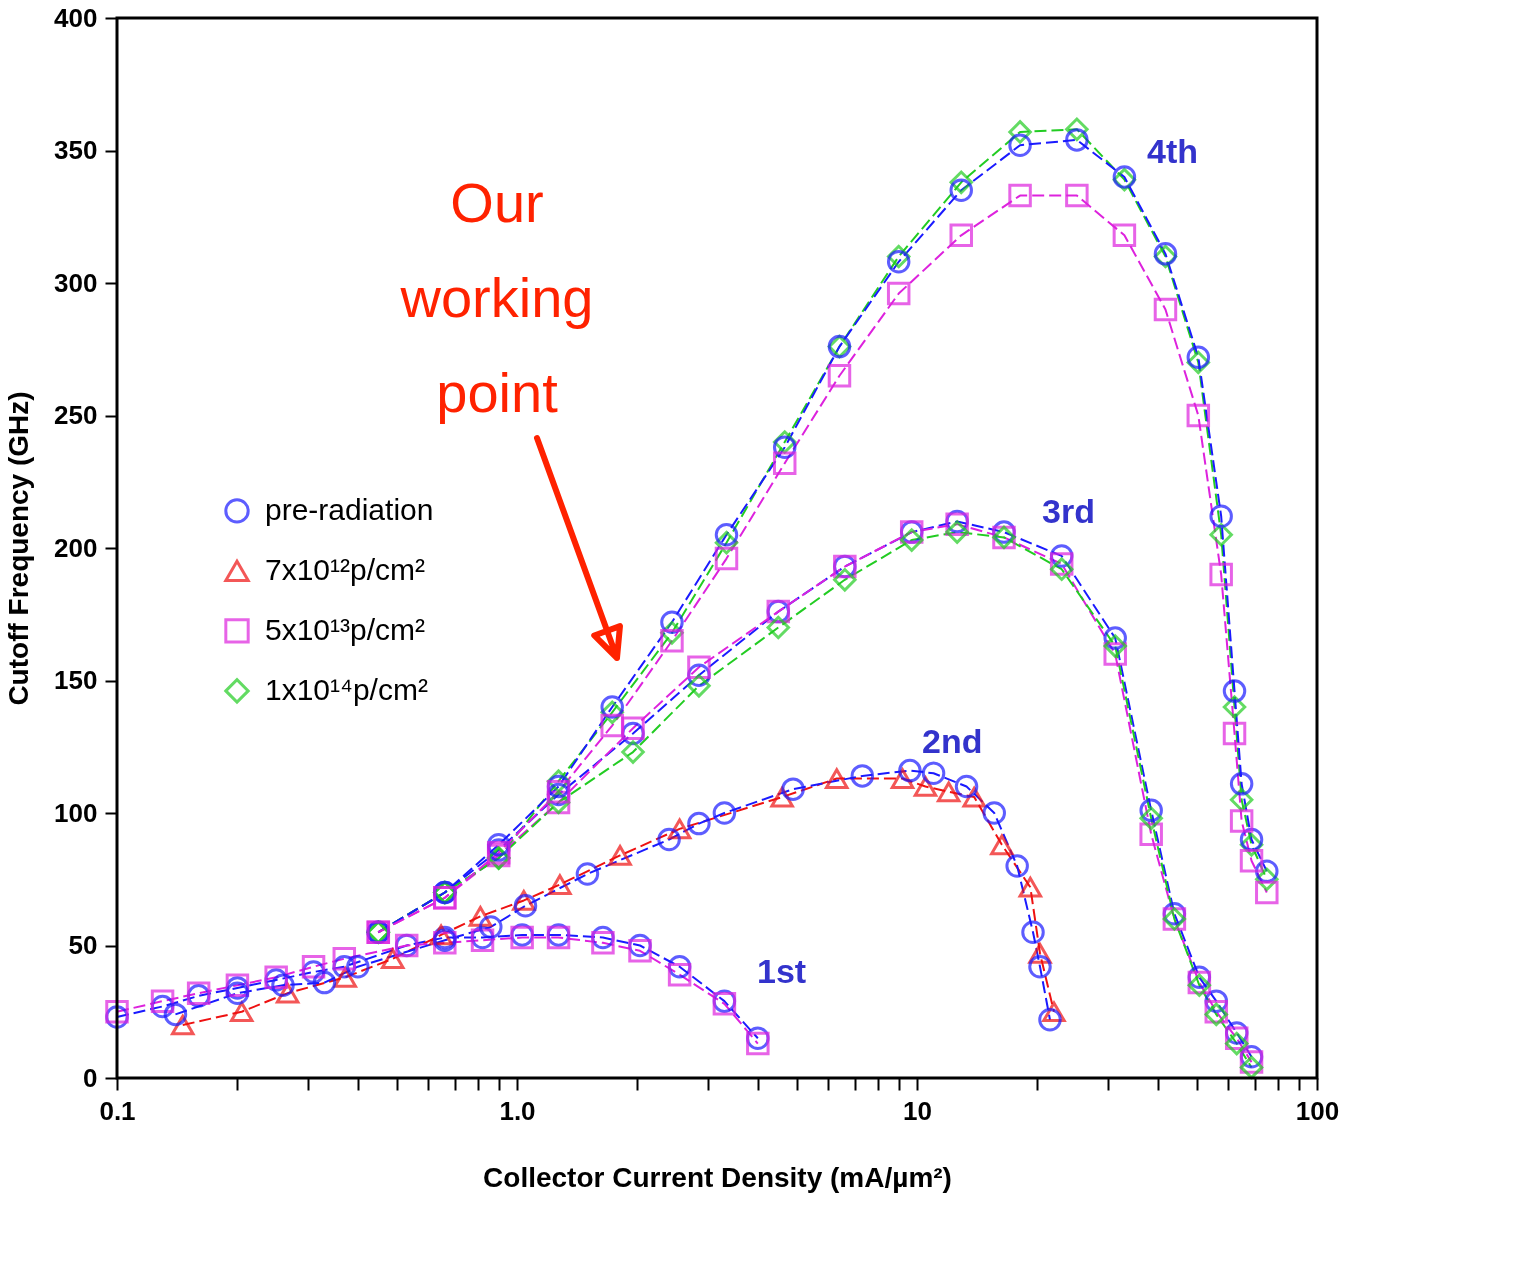 The height and width of the screenshot is (1283, 1533). What do you see at coordinates (717, 1177) in the screenshot?
I see `x-axis-title: Collector Current Density (mA/µm²)` at bounding box center [717, 1177].